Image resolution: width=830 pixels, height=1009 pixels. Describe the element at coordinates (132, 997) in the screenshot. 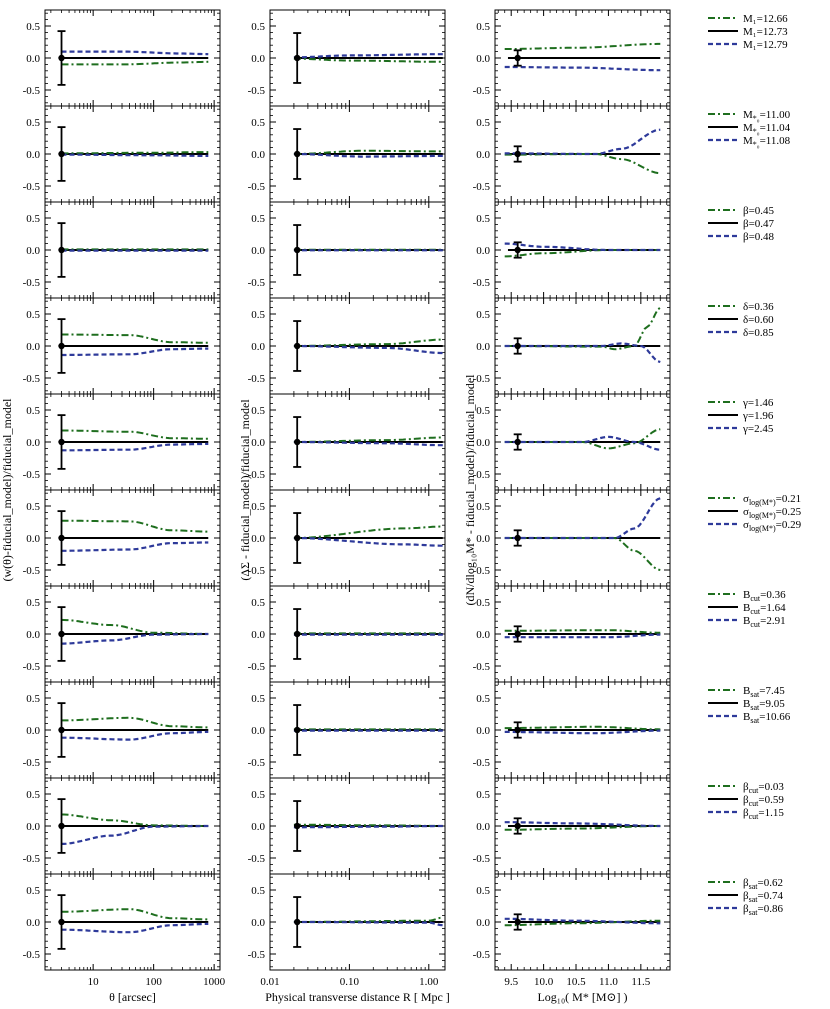

I see `x-axis-label: θ [arcsec]` at that location.